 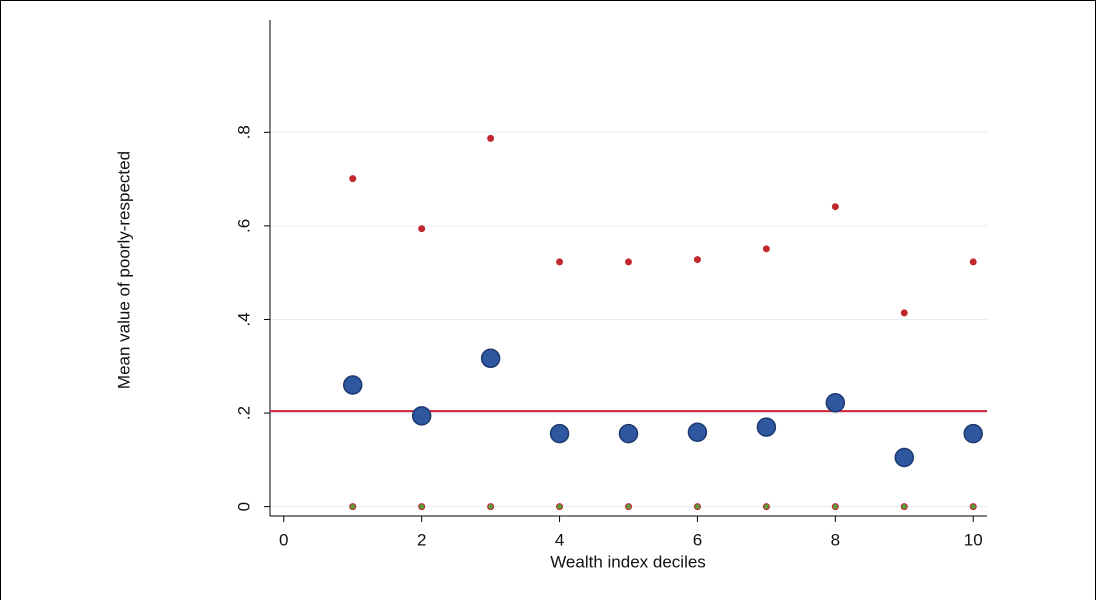 What do you see at coordinates (421, 539) in the screenshot?
I see `x-tick-label: 2` at bounding box center [421, 539].